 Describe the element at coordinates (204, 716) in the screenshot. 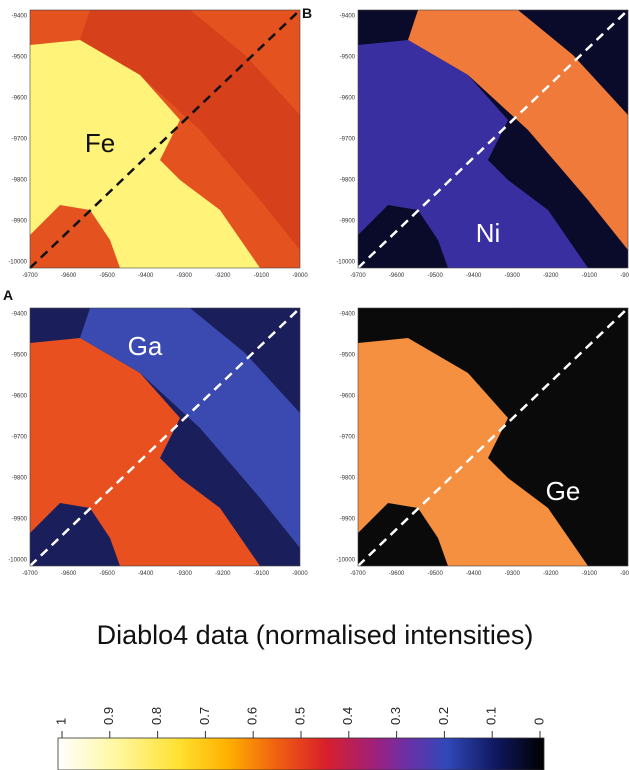

I see `colorbar-tick-label: 0.7` at that location.